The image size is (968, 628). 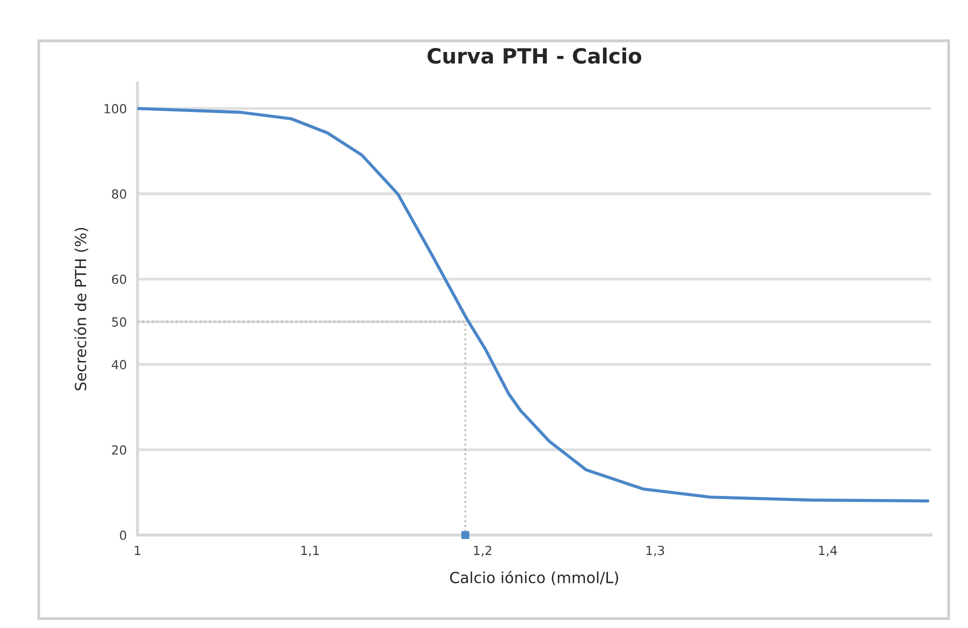 What do you see at coordinates (310, 551) in the screenshot?
I see `x-tick-label: 1,1` at bounding box center [310, 551].